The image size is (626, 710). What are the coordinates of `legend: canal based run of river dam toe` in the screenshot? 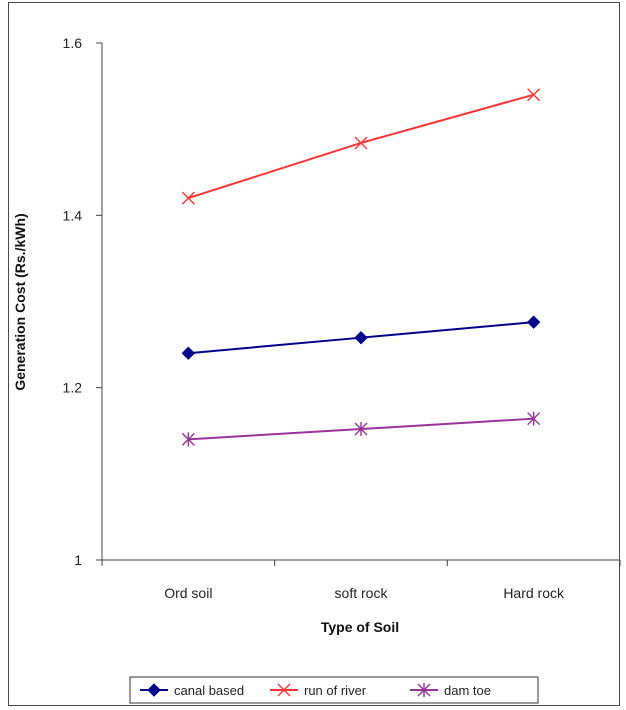 It's located at (334, 690).